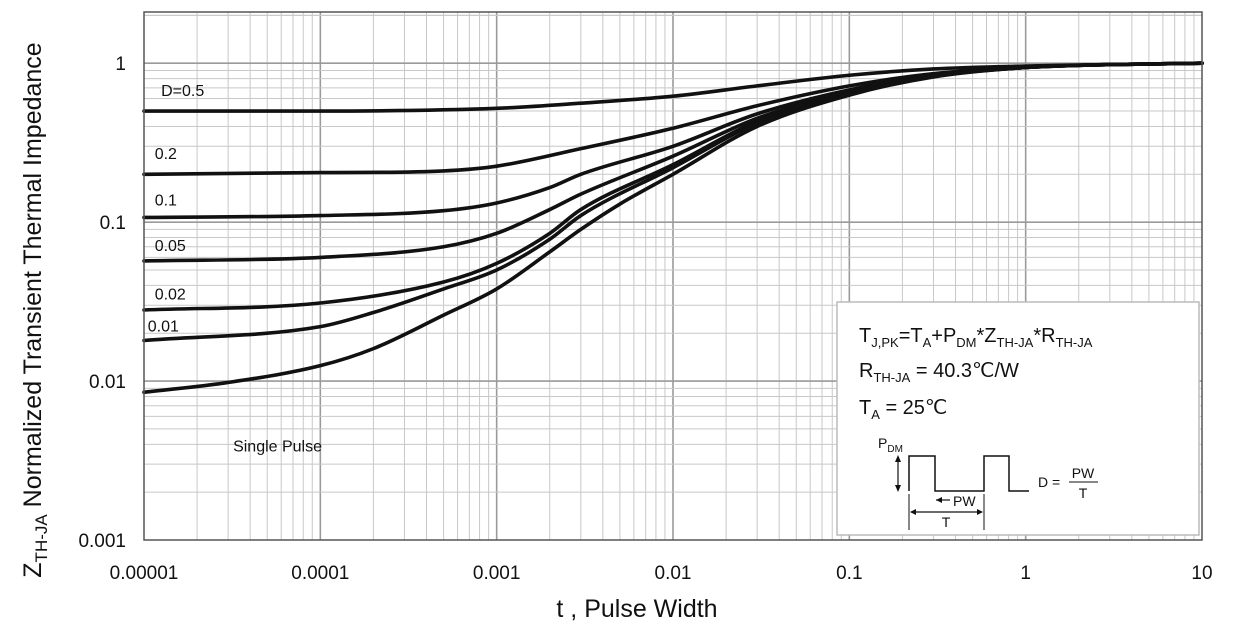  What do you see at coordinates (235, 269) in the screenshot?
I see `curve-labels: D=0.5 0.2 0.1 0.05 0.02 0.01 Single Pulse` at bounding box center [235, 269].